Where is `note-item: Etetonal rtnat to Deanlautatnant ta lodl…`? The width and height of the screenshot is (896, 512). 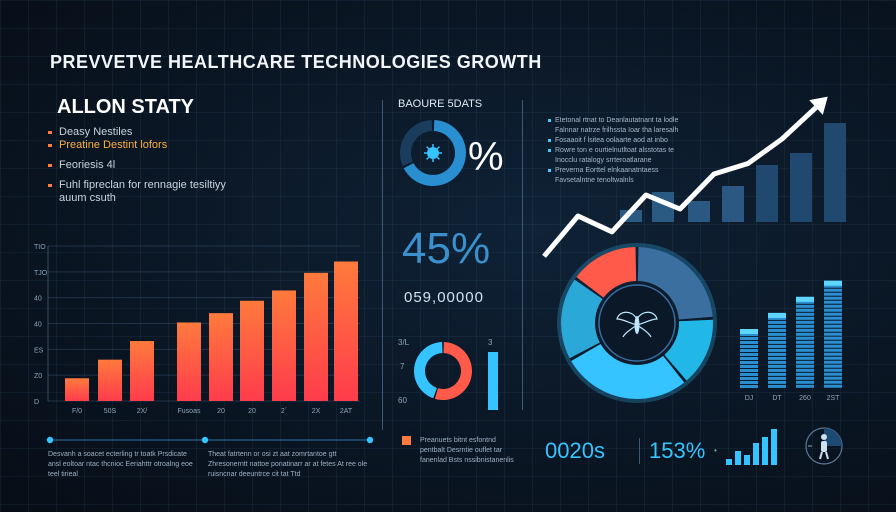
note-item: Etetonal rtnat to Deanlautatnant ta lodl… is located at coordinates (615, 121).